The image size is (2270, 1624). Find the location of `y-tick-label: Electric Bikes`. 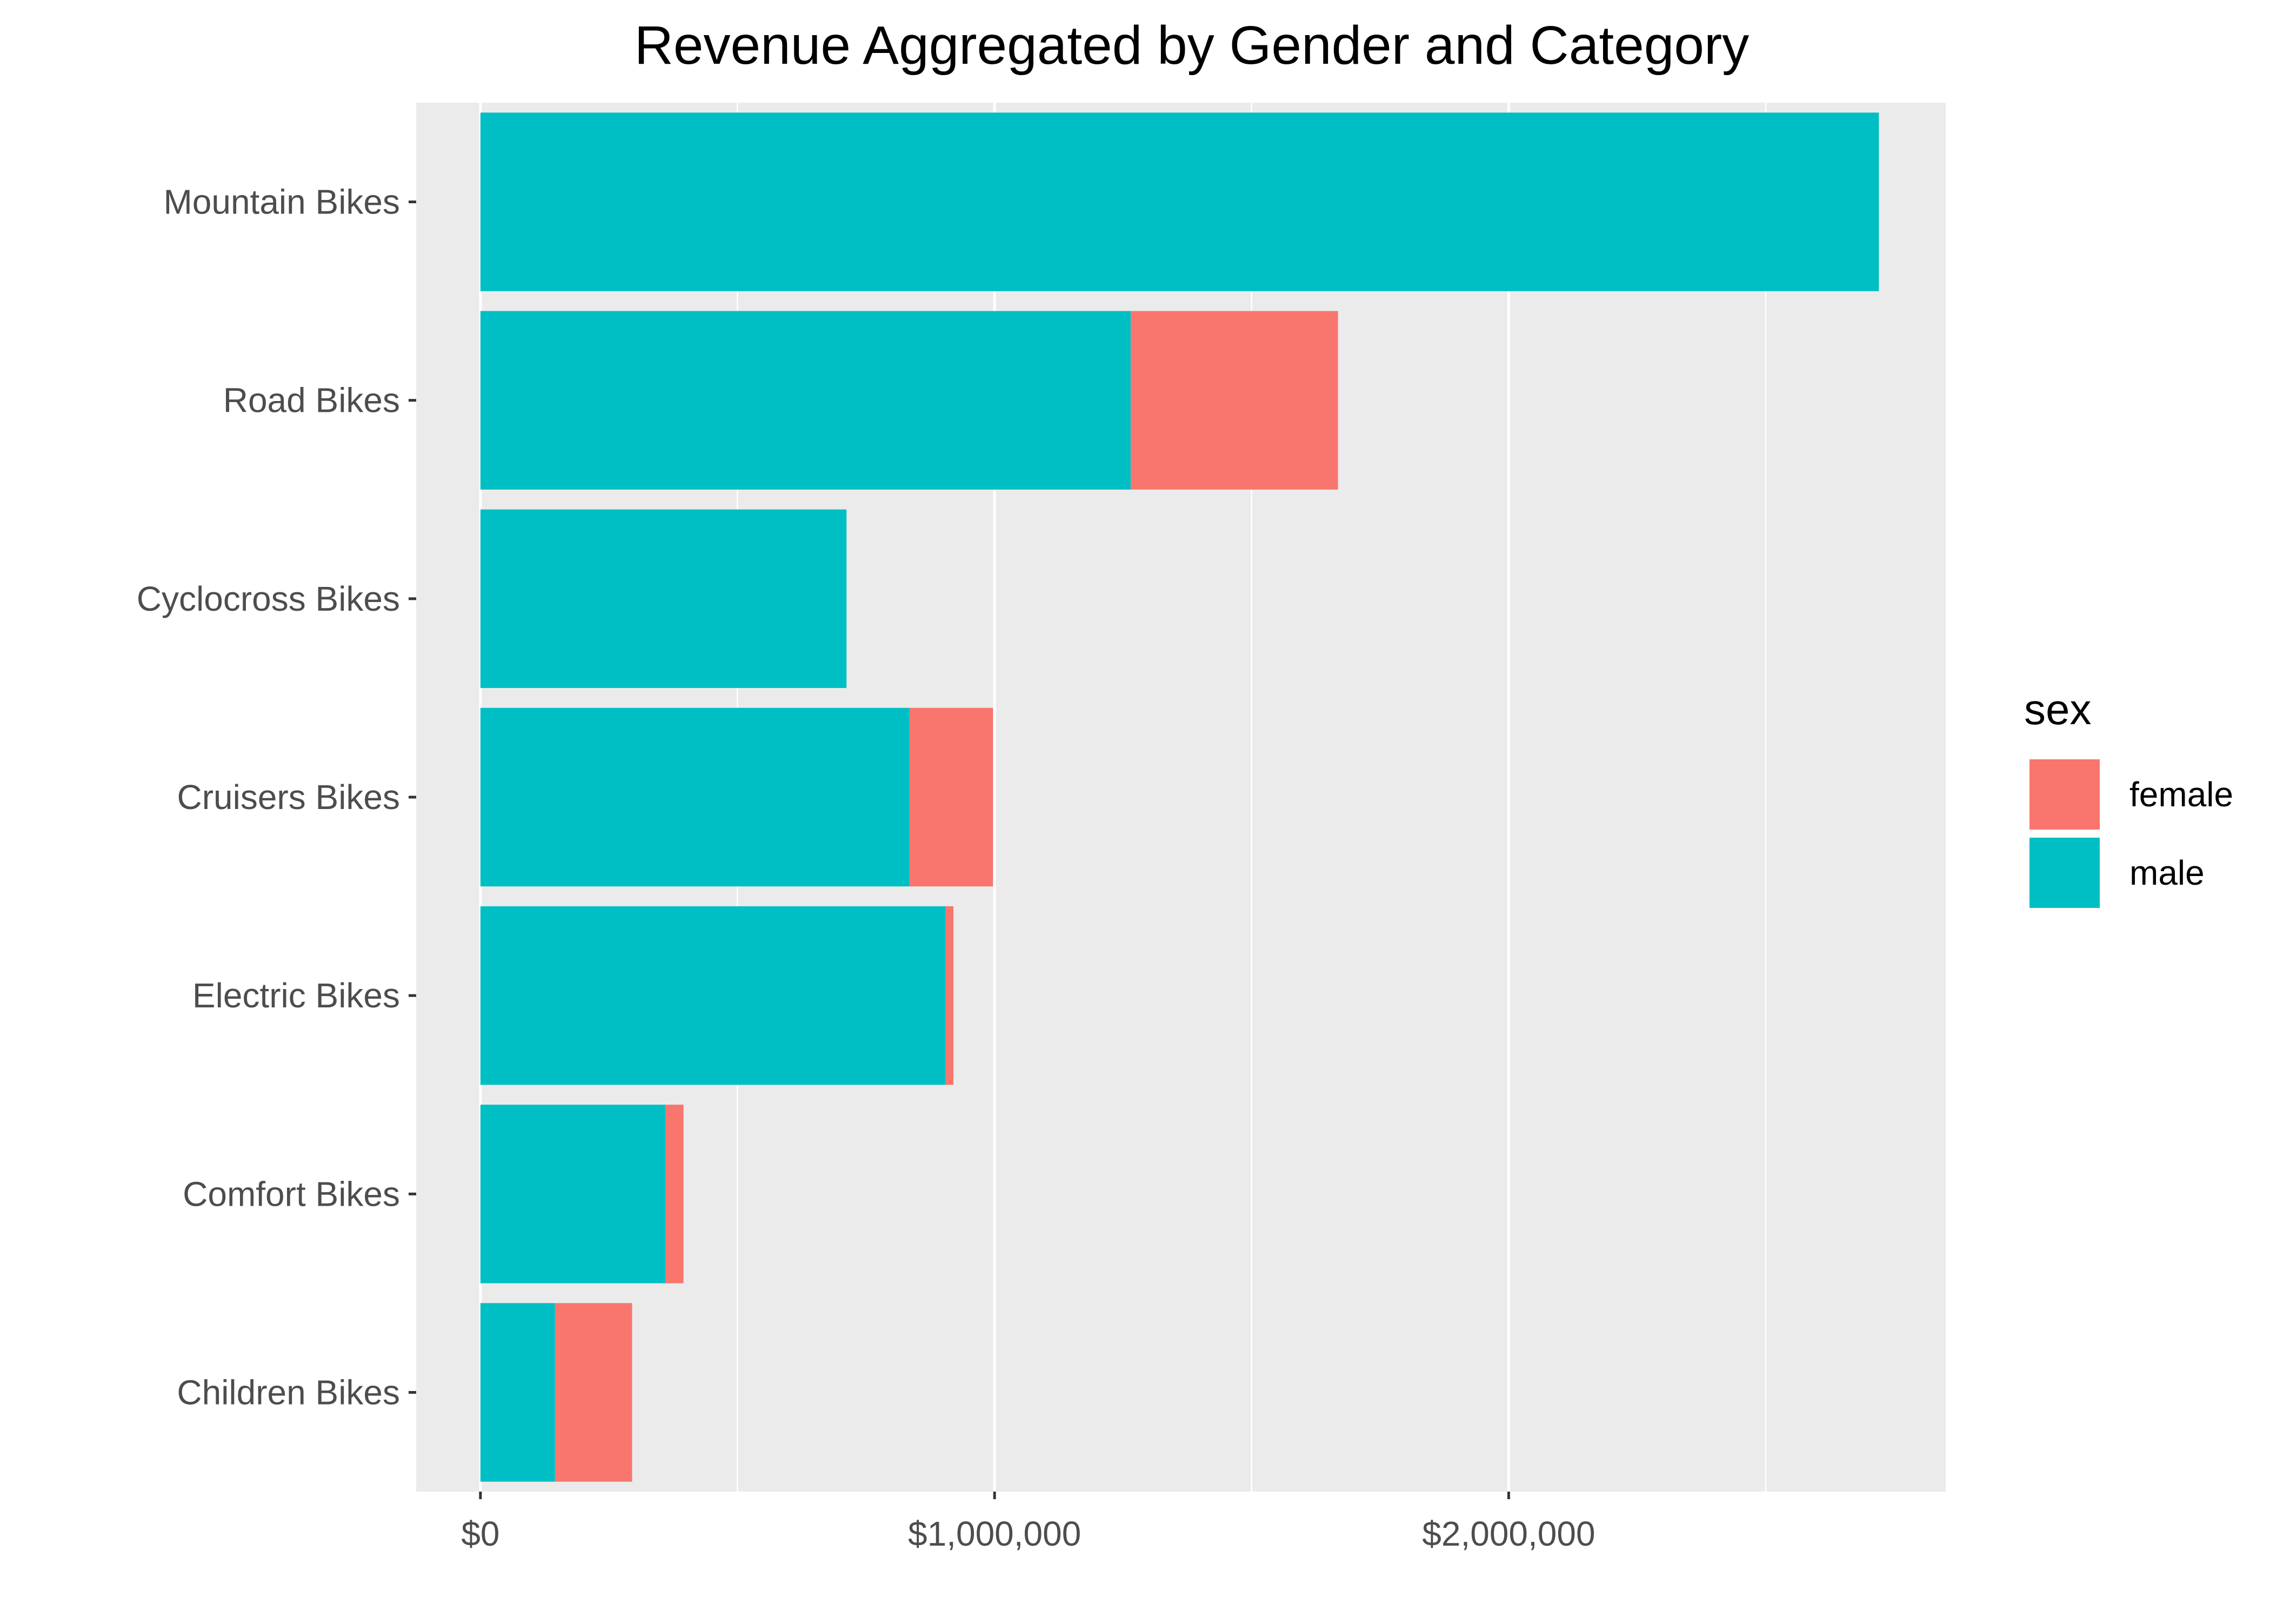

y-tick-label: Electric Bikes is located at coordinates (296, 996).